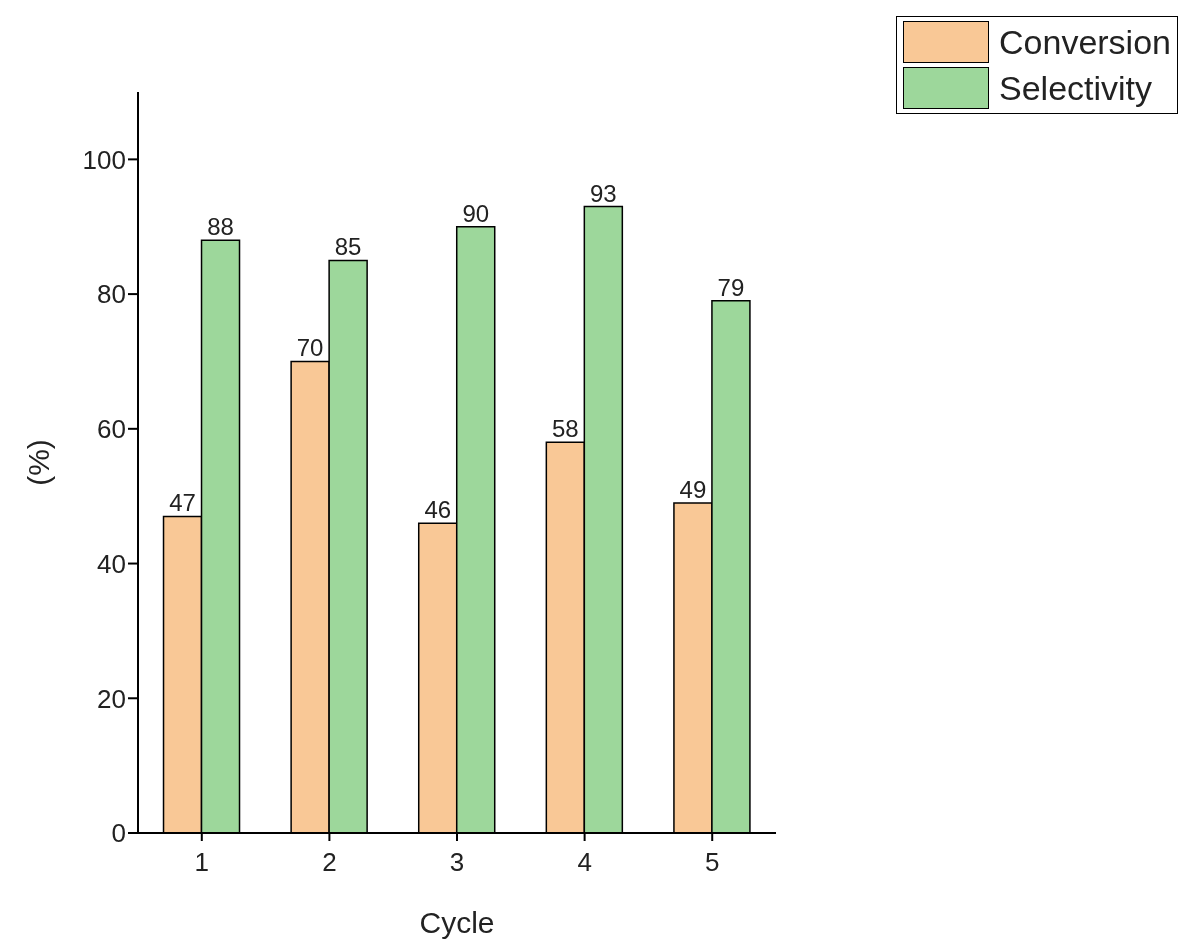 The height and width of the screenshot is (948, 1190). What do you see at coordinates (182, 503) in the screenshot?
I see `data-label: 47` at bounding box center [182, 503].